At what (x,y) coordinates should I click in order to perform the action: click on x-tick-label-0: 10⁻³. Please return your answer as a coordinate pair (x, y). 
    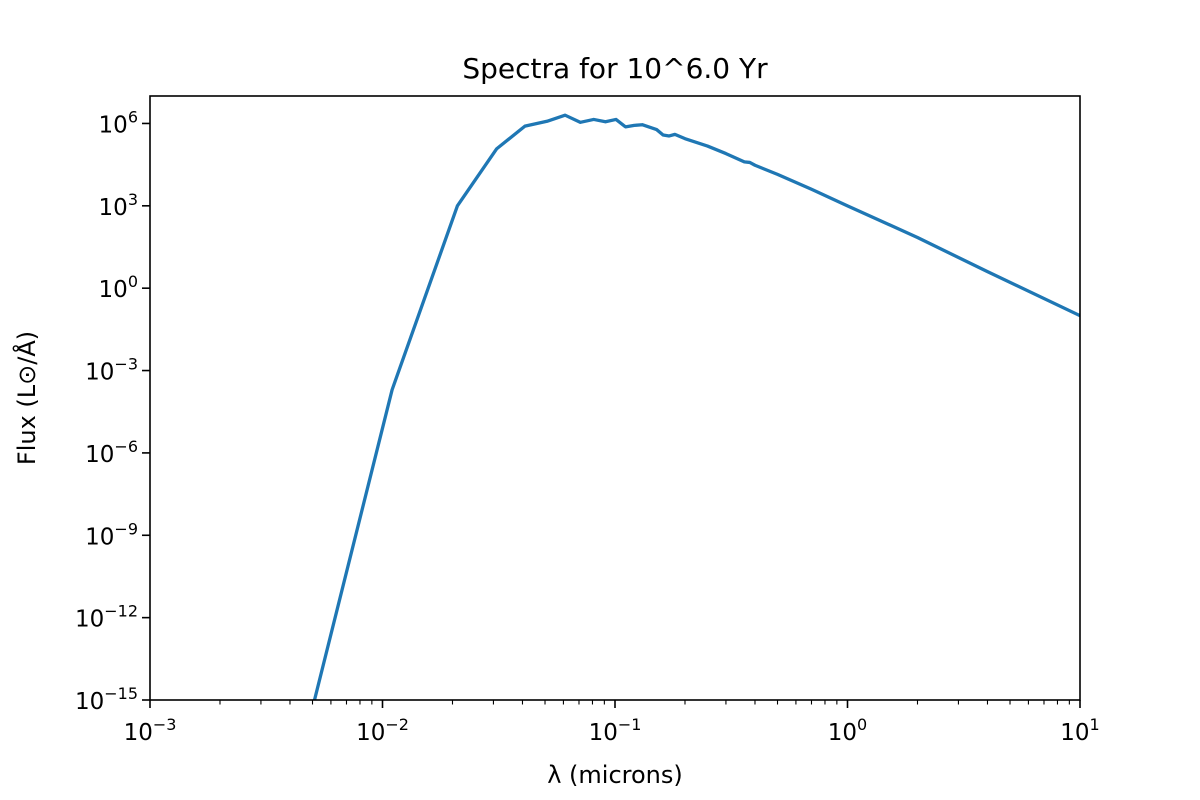
    Looking at the image, I should click on (150, 730).